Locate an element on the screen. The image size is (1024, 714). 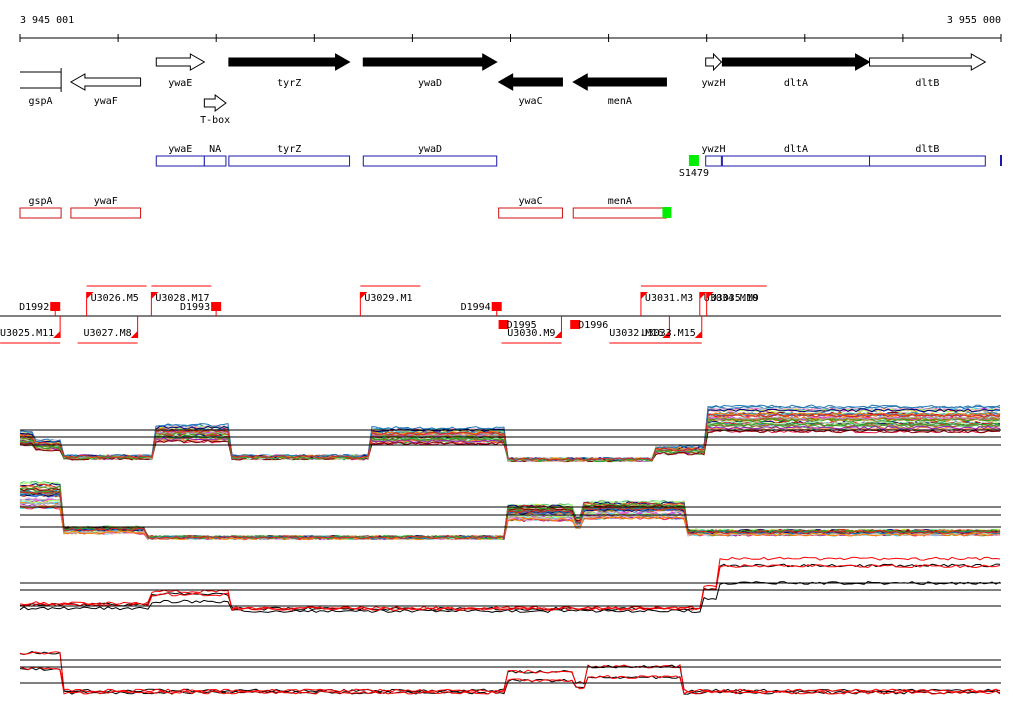
plus-feature-label: NA is located at coordinates (215, 149).